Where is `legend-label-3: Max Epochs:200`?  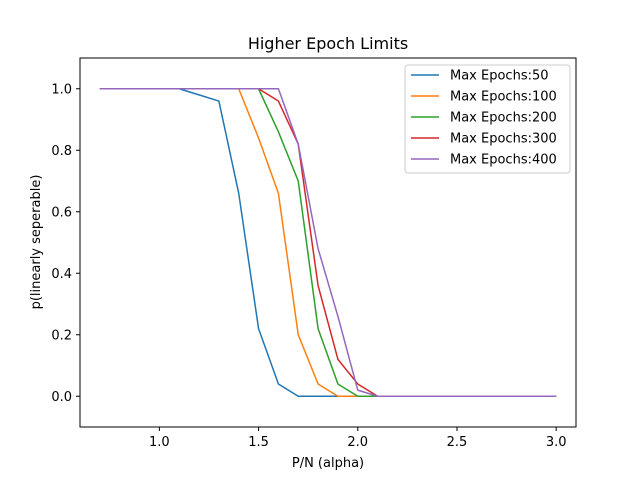
legend-label-3: Max Epochs:200 is located at coordinates (503, 118).